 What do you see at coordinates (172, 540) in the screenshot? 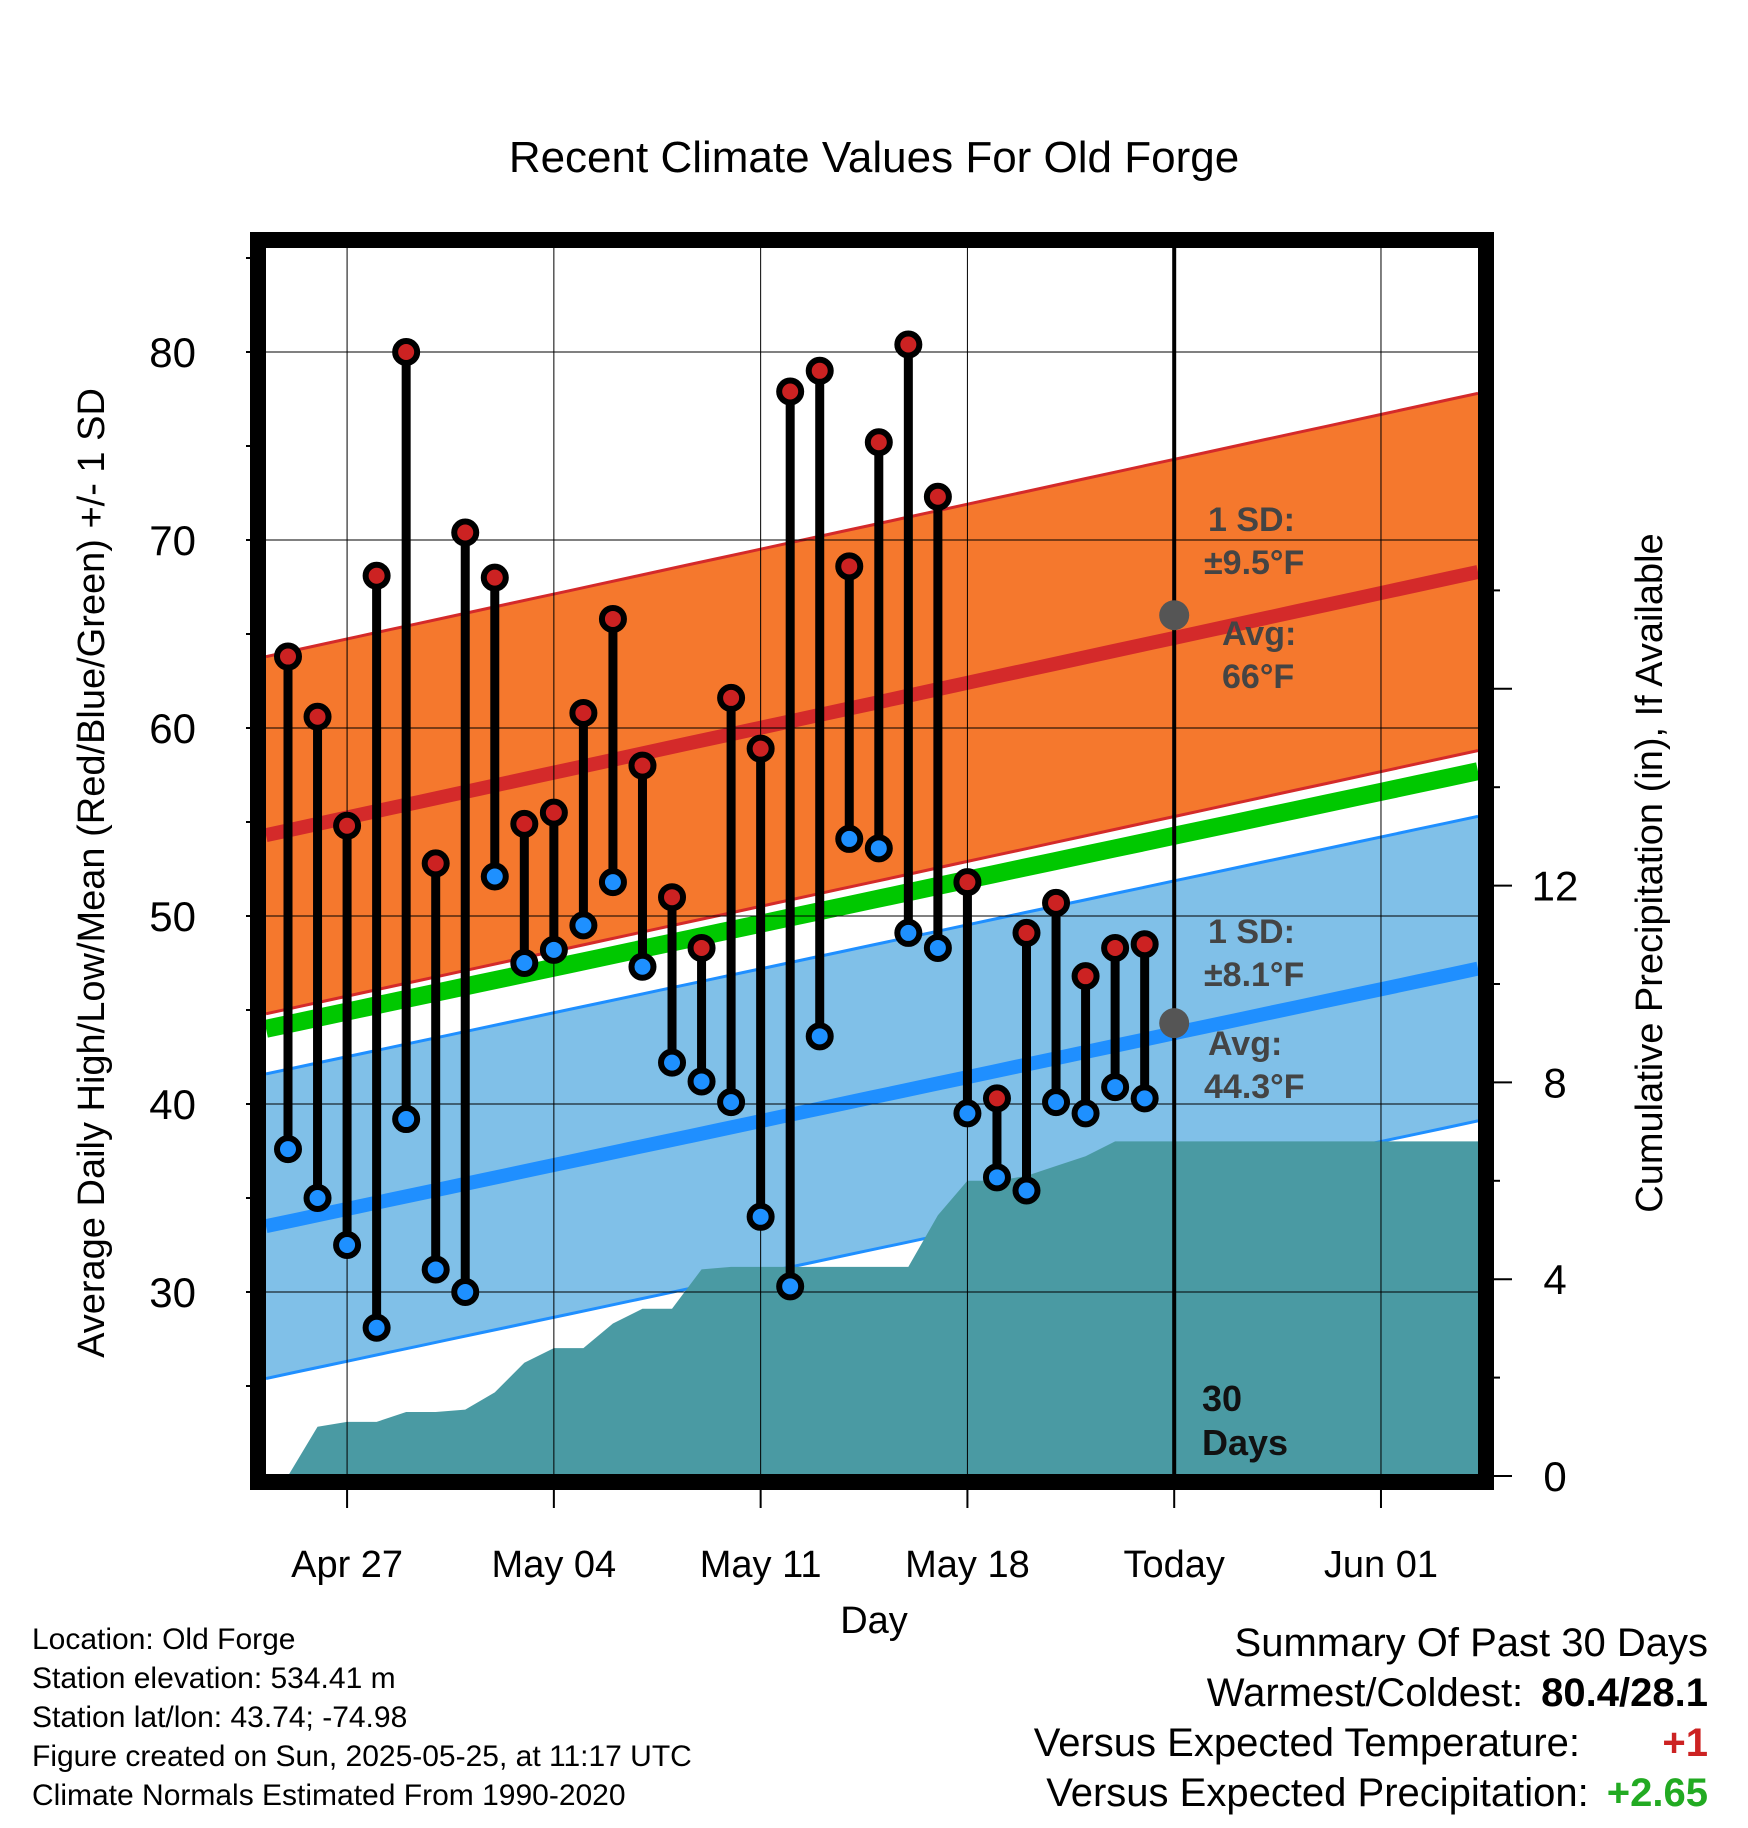
I see `y-tick-label: 70` at bounding box center [172, 540].